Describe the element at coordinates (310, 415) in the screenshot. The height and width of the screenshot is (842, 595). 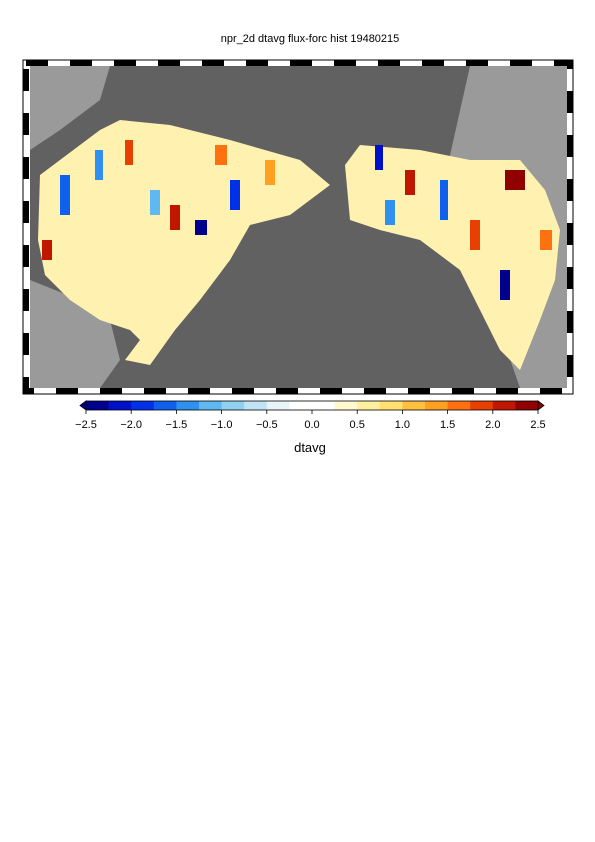
I see `colorbar: −2.5 −2.0 −1.5 −1.0 −0.5 0.0 0.5 1.0 1.5 2.0 2.5` at that location.